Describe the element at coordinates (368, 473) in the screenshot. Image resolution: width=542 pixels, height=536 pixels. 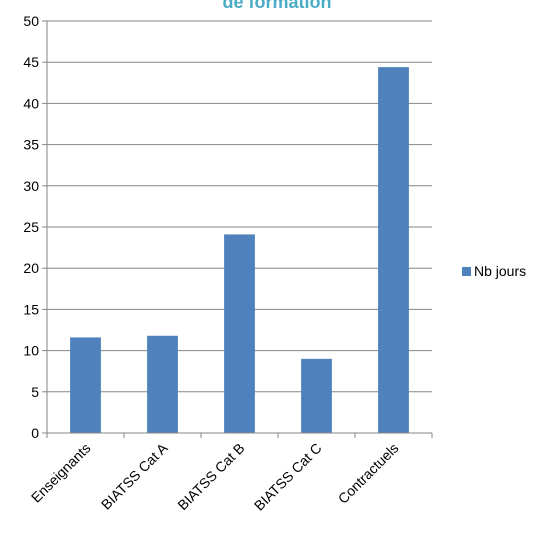
I see `x-tick-label: Contractuels` at that location.